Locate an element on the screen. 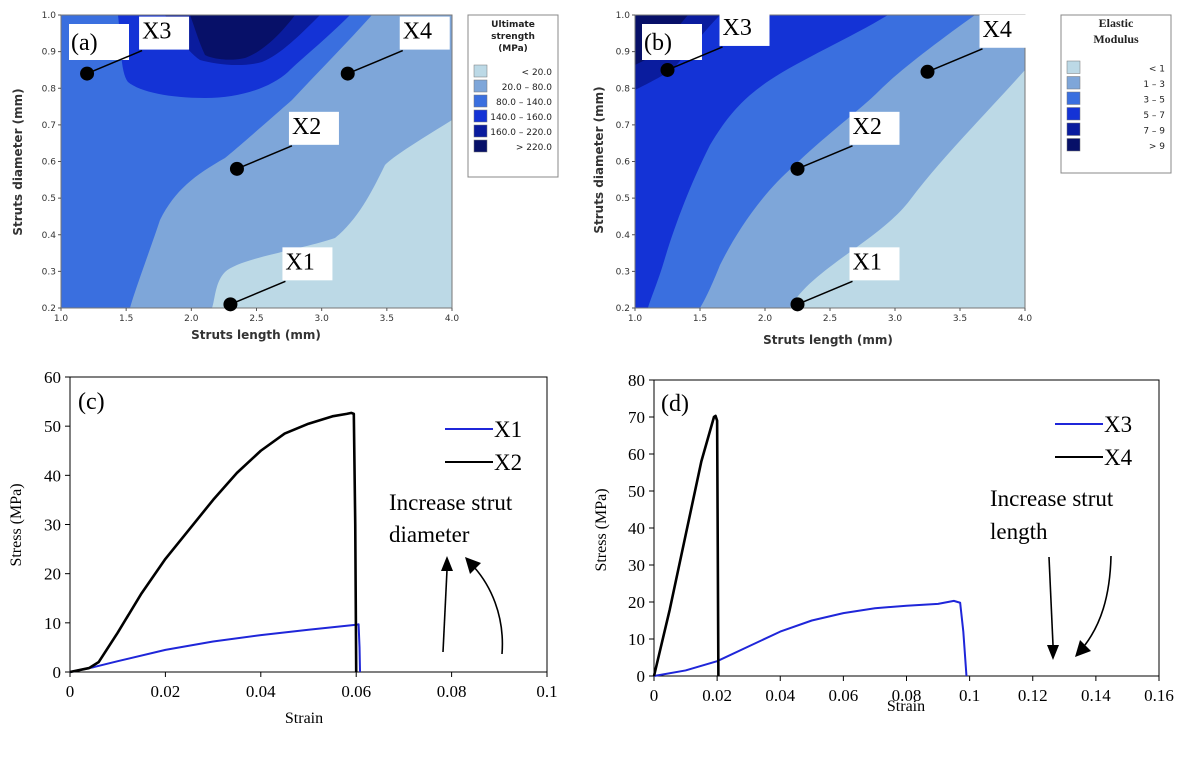 Image resolution: width=1184 pixels, height=761 pixels. x-tick-label: 0.12 is located at coordinates (1033, 695).